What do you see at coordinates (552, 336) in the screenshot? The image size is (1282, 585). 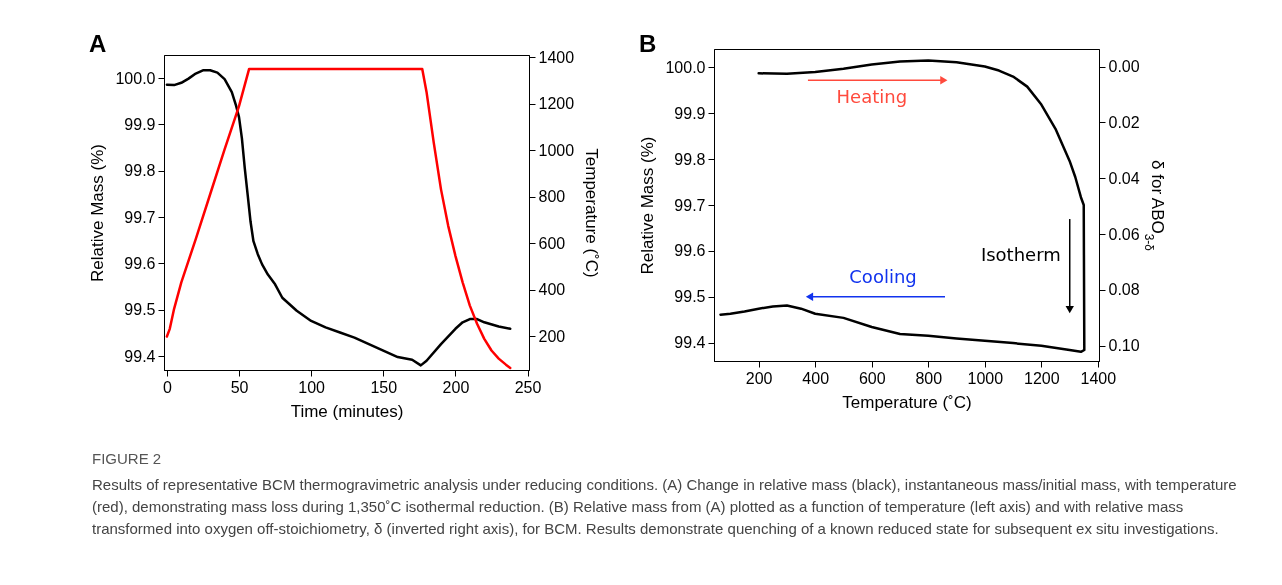 I see `y2-tick-label: 200` at bounding box center [552, 336].